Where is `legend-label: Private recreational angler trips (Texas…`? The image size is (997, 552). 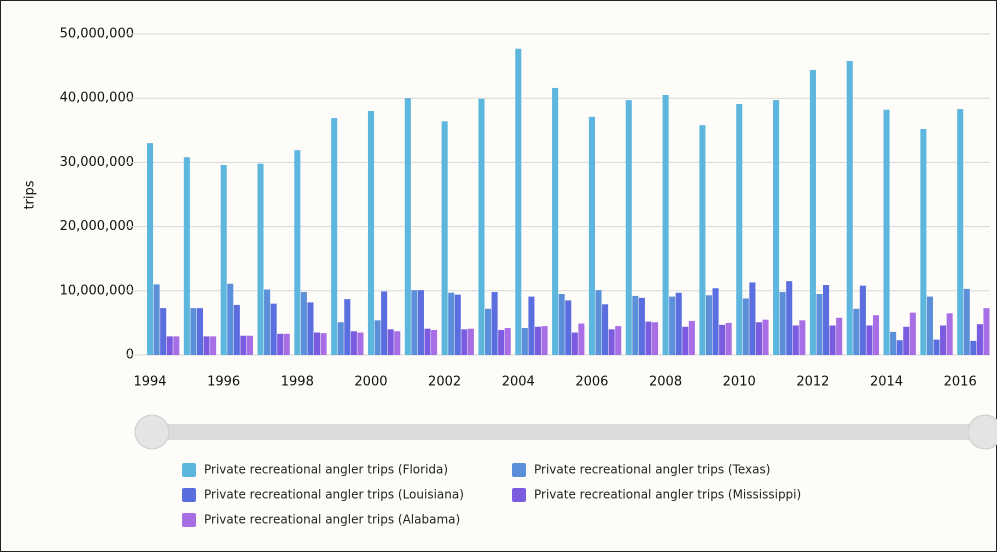 legend-label: Private recreational angler trips (Texas… is located at coordinates (652, 470).